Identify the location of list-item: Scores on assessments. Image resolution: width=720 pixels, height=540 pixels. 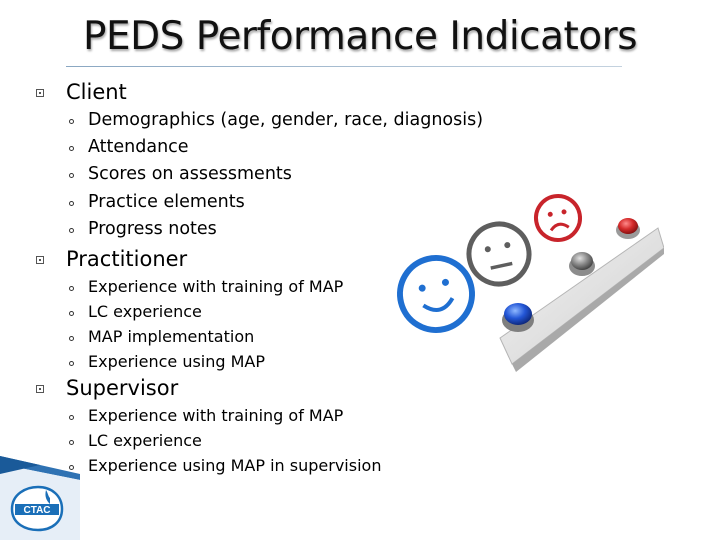
(360, 177).